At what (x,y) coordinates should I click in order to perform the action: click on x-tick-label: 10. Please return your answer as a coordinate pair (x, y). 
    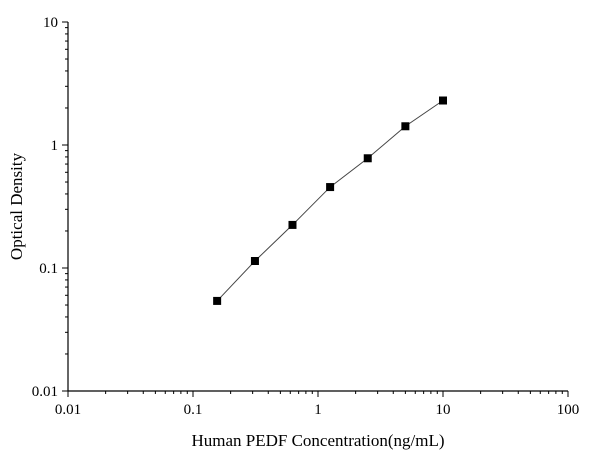
    Looking at the image, I should click on (443, 410).